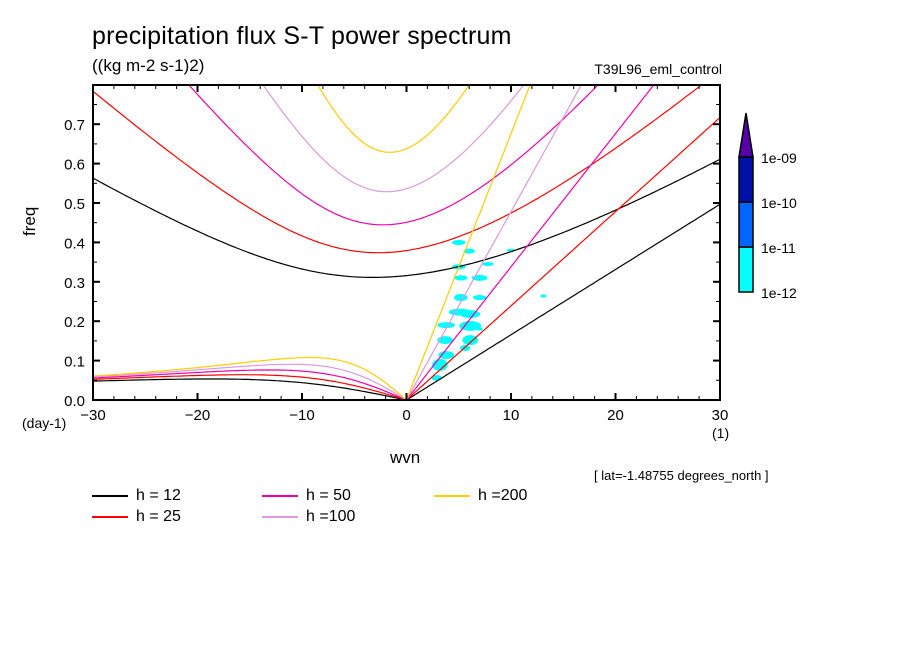 Image resolution: width=904 pixels, height=654 pixels. Describe the element at coordinates (778, 248) in the screenshot. I see `colorbar-label: 1e-11` at that location.